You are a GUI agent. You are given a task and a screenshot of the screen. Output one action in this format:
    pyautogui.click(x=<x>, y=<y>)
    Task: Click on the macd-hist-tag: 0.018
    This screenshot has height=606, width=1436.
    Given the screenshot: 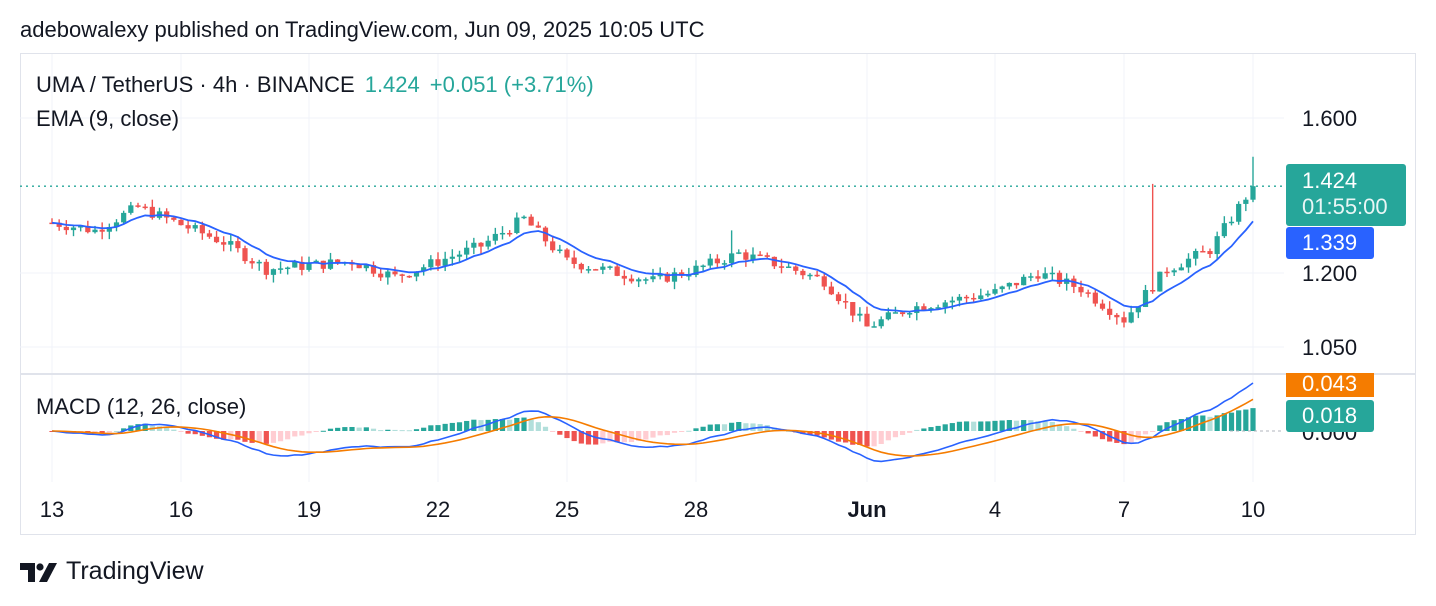 What is the action you would take?
    pyautogui.click(x=1330, y=416)
    